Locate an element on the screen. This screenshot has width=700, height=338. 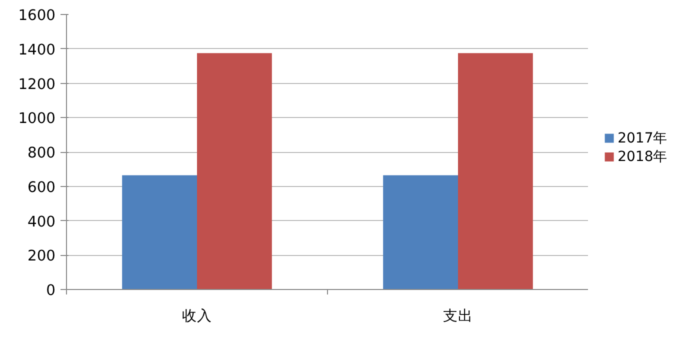
y-tick-label: 1000 is located at coordinates (37, 119).